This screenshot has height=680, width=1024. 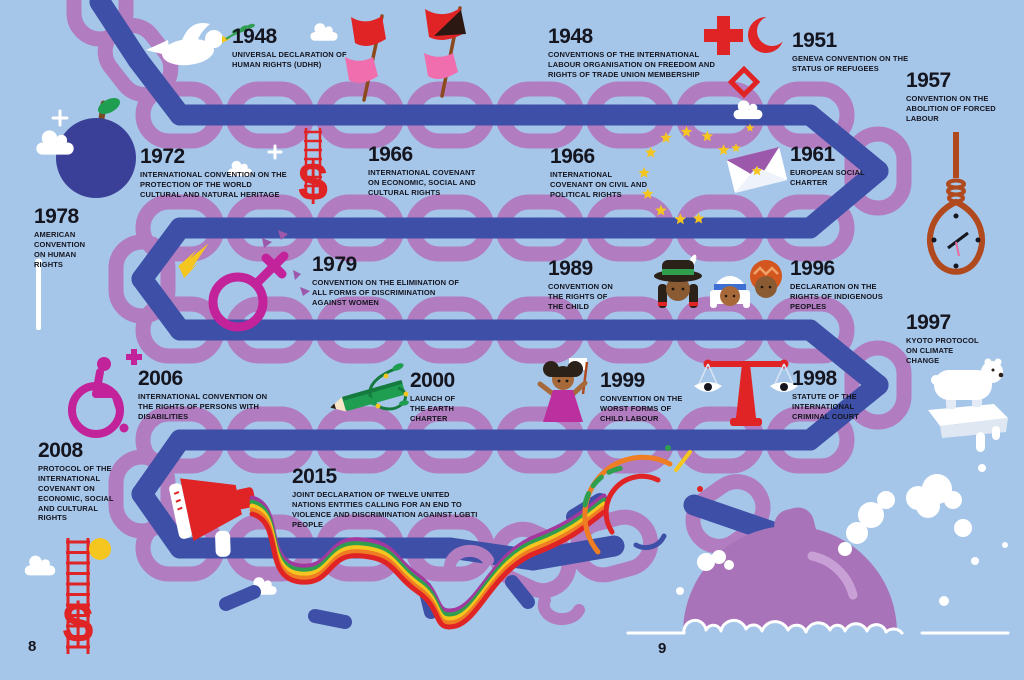 What do you see at coordinates (708, 387) in the screenshot?
I see `eye-in-pan` at bounding box center [708, 387].